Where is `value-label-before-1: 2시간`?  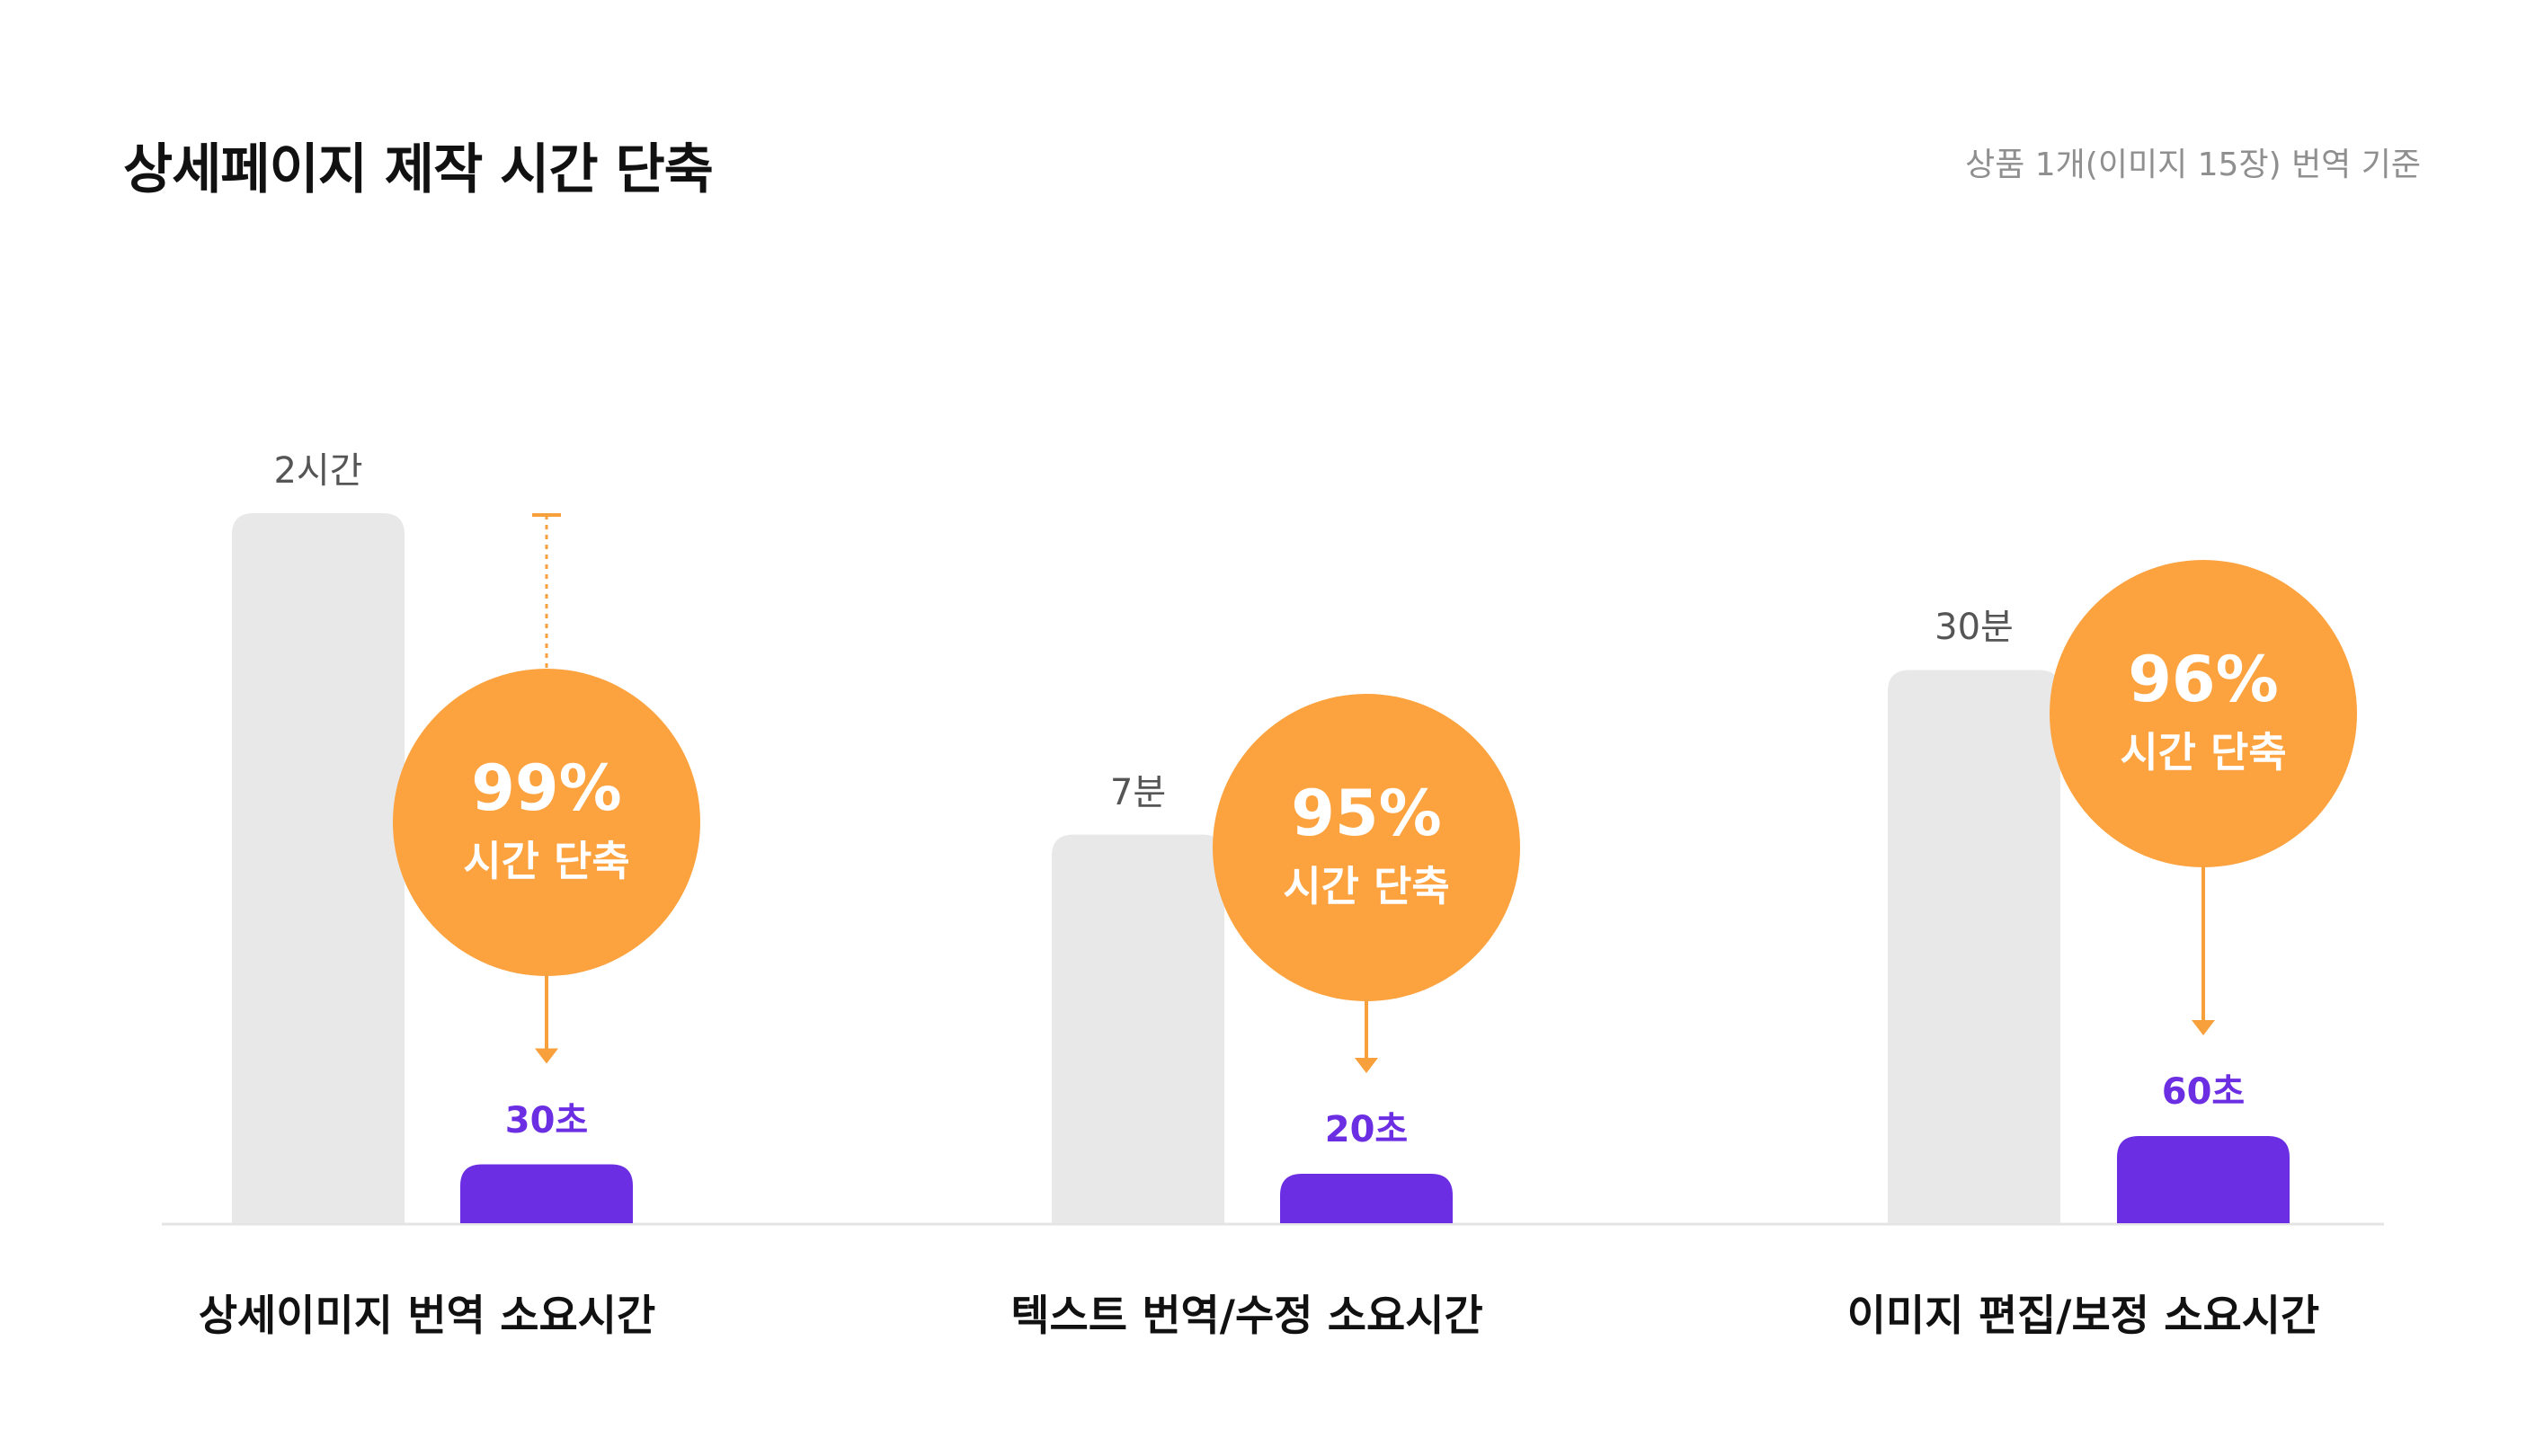 value-label-before-1: 2시간 is located at coordinates (318, 471).